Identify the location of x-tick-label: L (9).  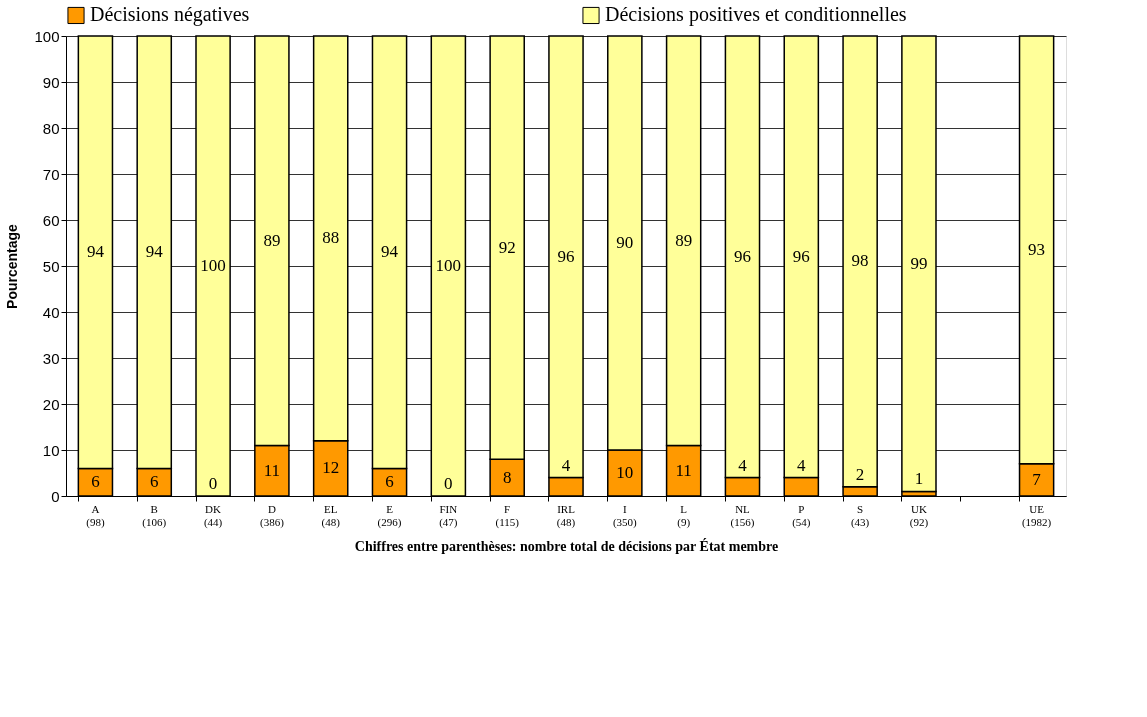
(684, 515).